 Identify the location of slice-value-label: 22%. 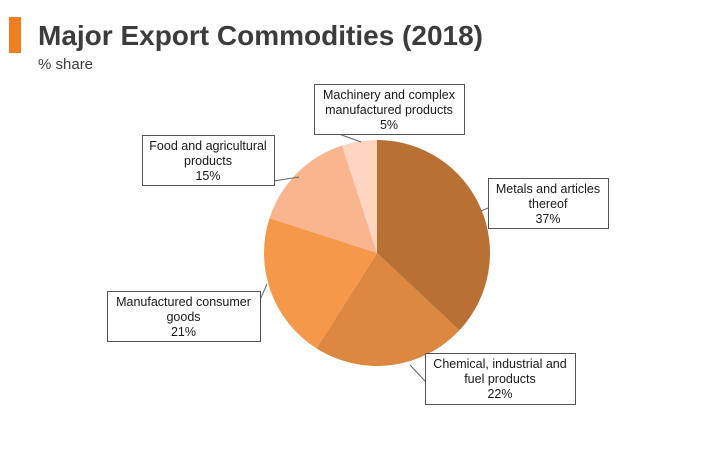
(499, 394).